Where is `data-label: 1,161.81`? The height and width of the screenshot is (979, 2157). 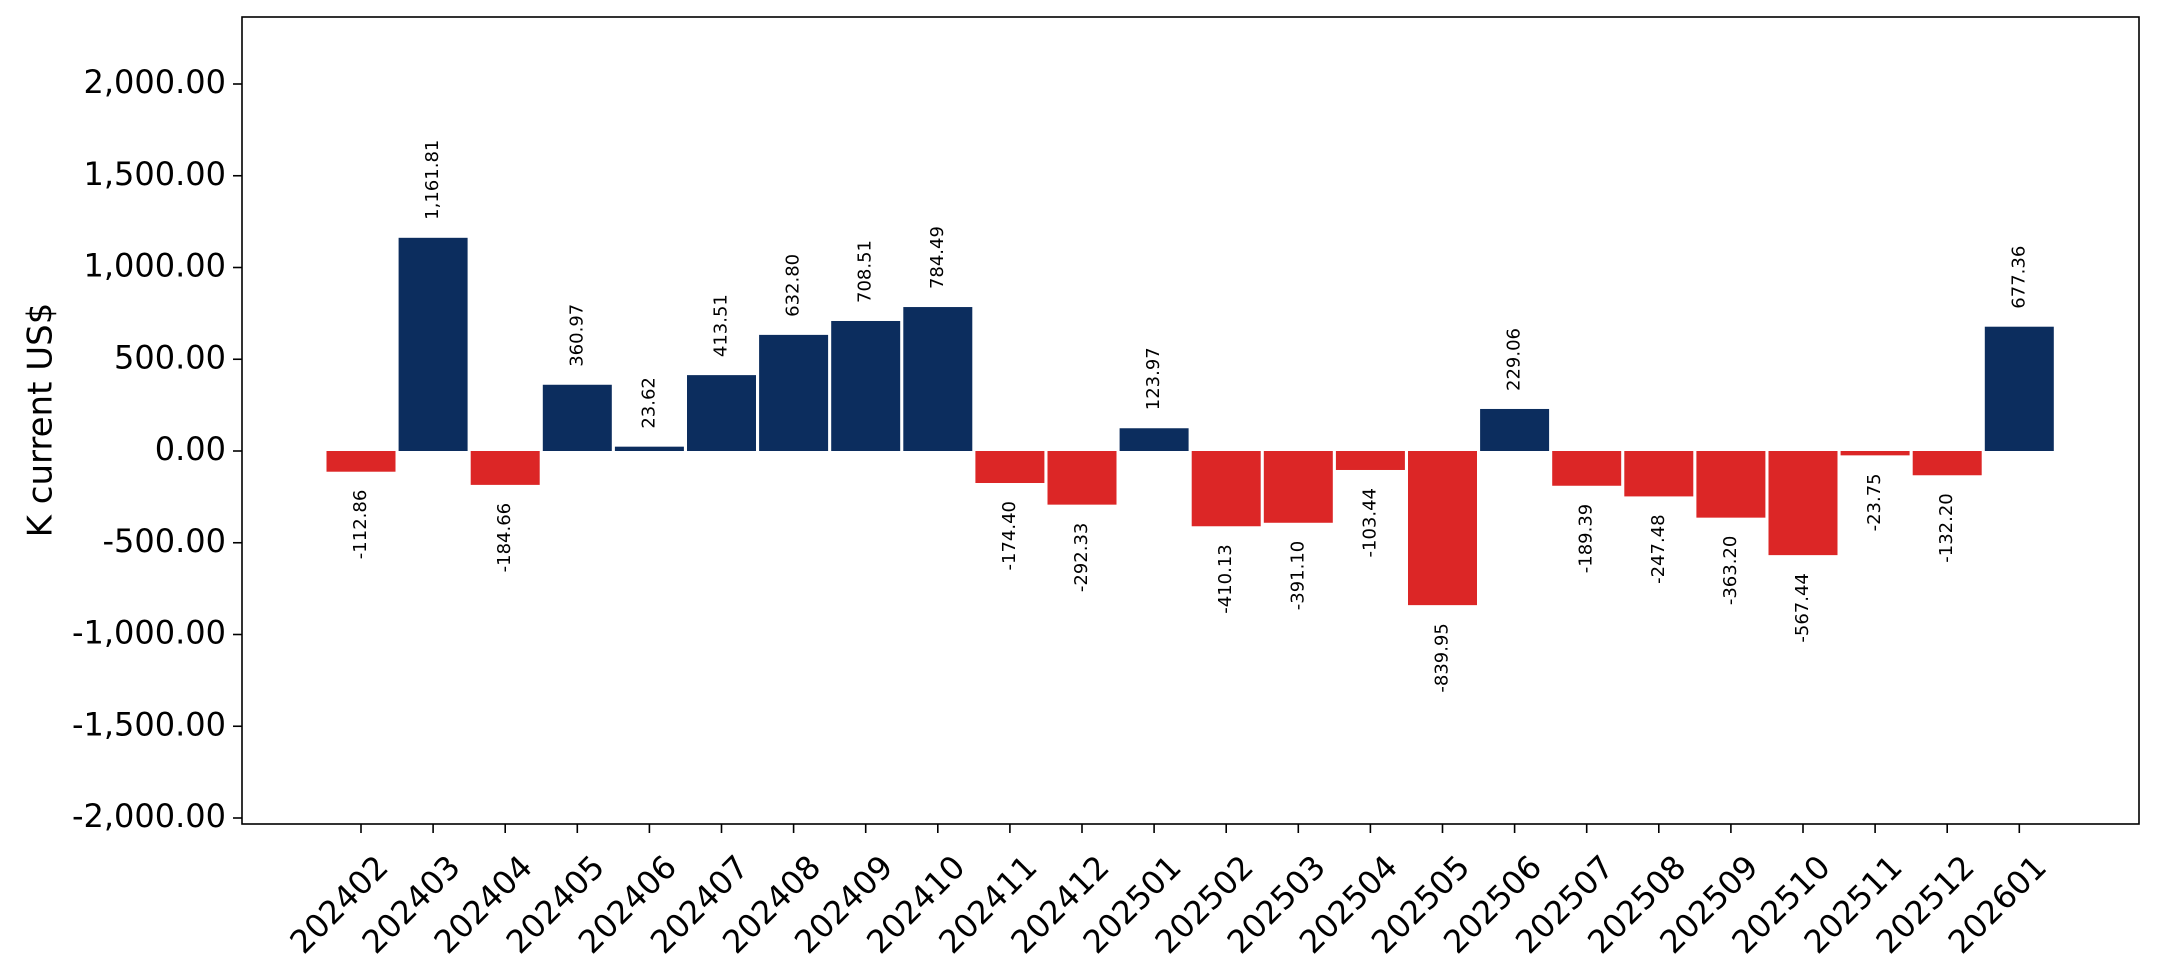
data-label: 1,161.81 is located at coordinates (432, 180).